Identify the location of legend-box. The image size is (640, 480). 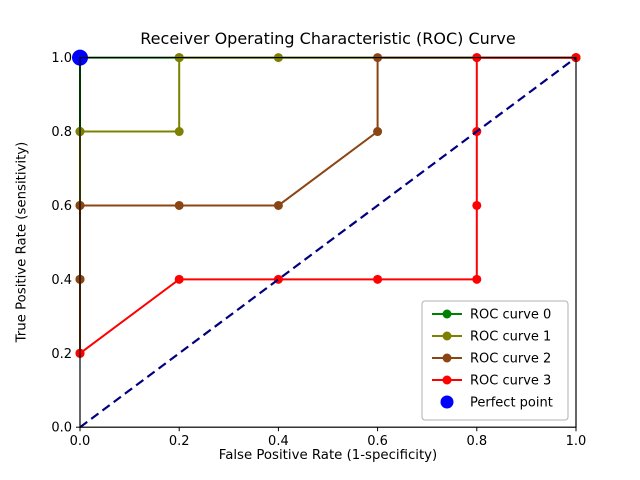
(495, 360).